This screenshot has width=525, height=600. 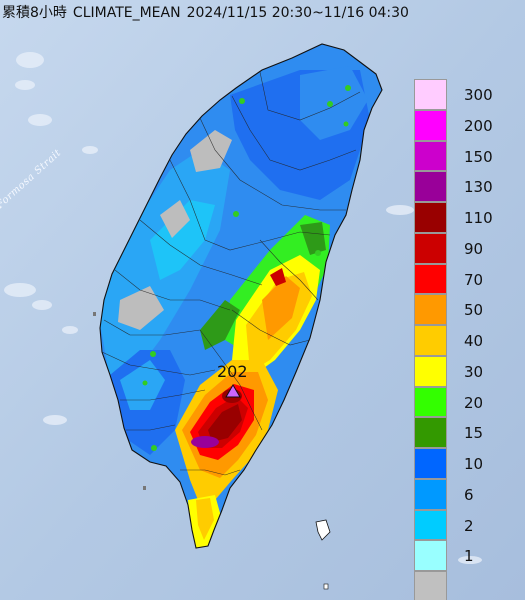 I want to click on legend-row: 110, so click(x=464, y=217).